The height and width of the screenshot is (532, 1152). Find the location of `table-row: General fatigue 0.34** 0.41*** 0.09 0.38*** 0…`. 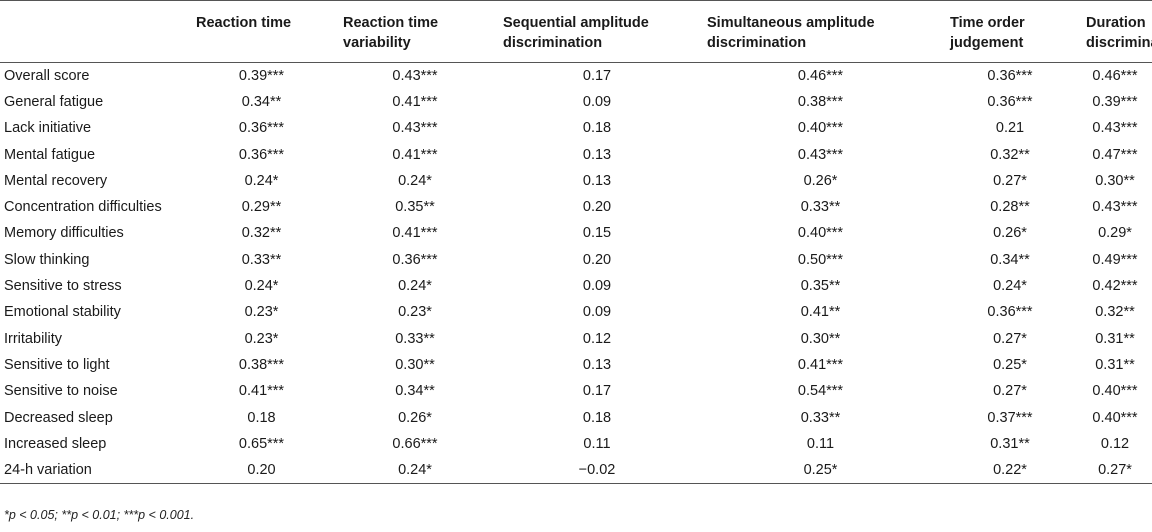

table-row: General fatigue 0.34** 0.41*** 0.09 0.38*** 0… is located at coordinates (576, 102).